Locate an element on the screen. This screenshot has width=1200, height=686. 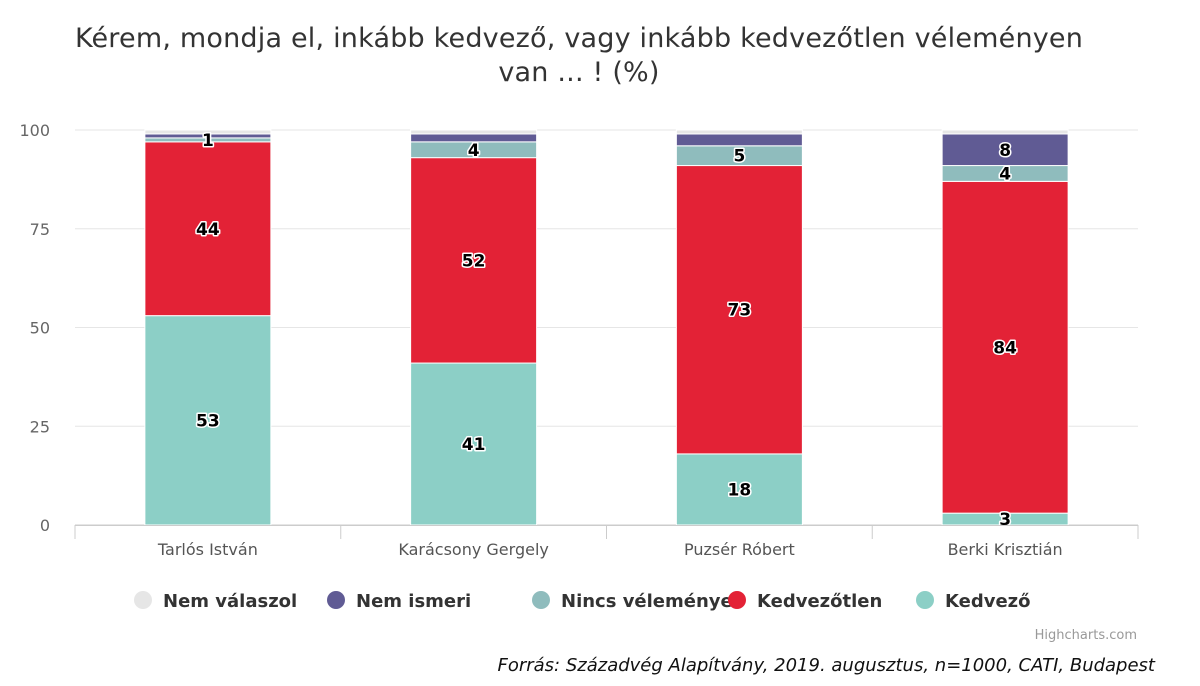
x-category-label: Karácsony Gergely is located at coordinates (473, 549).